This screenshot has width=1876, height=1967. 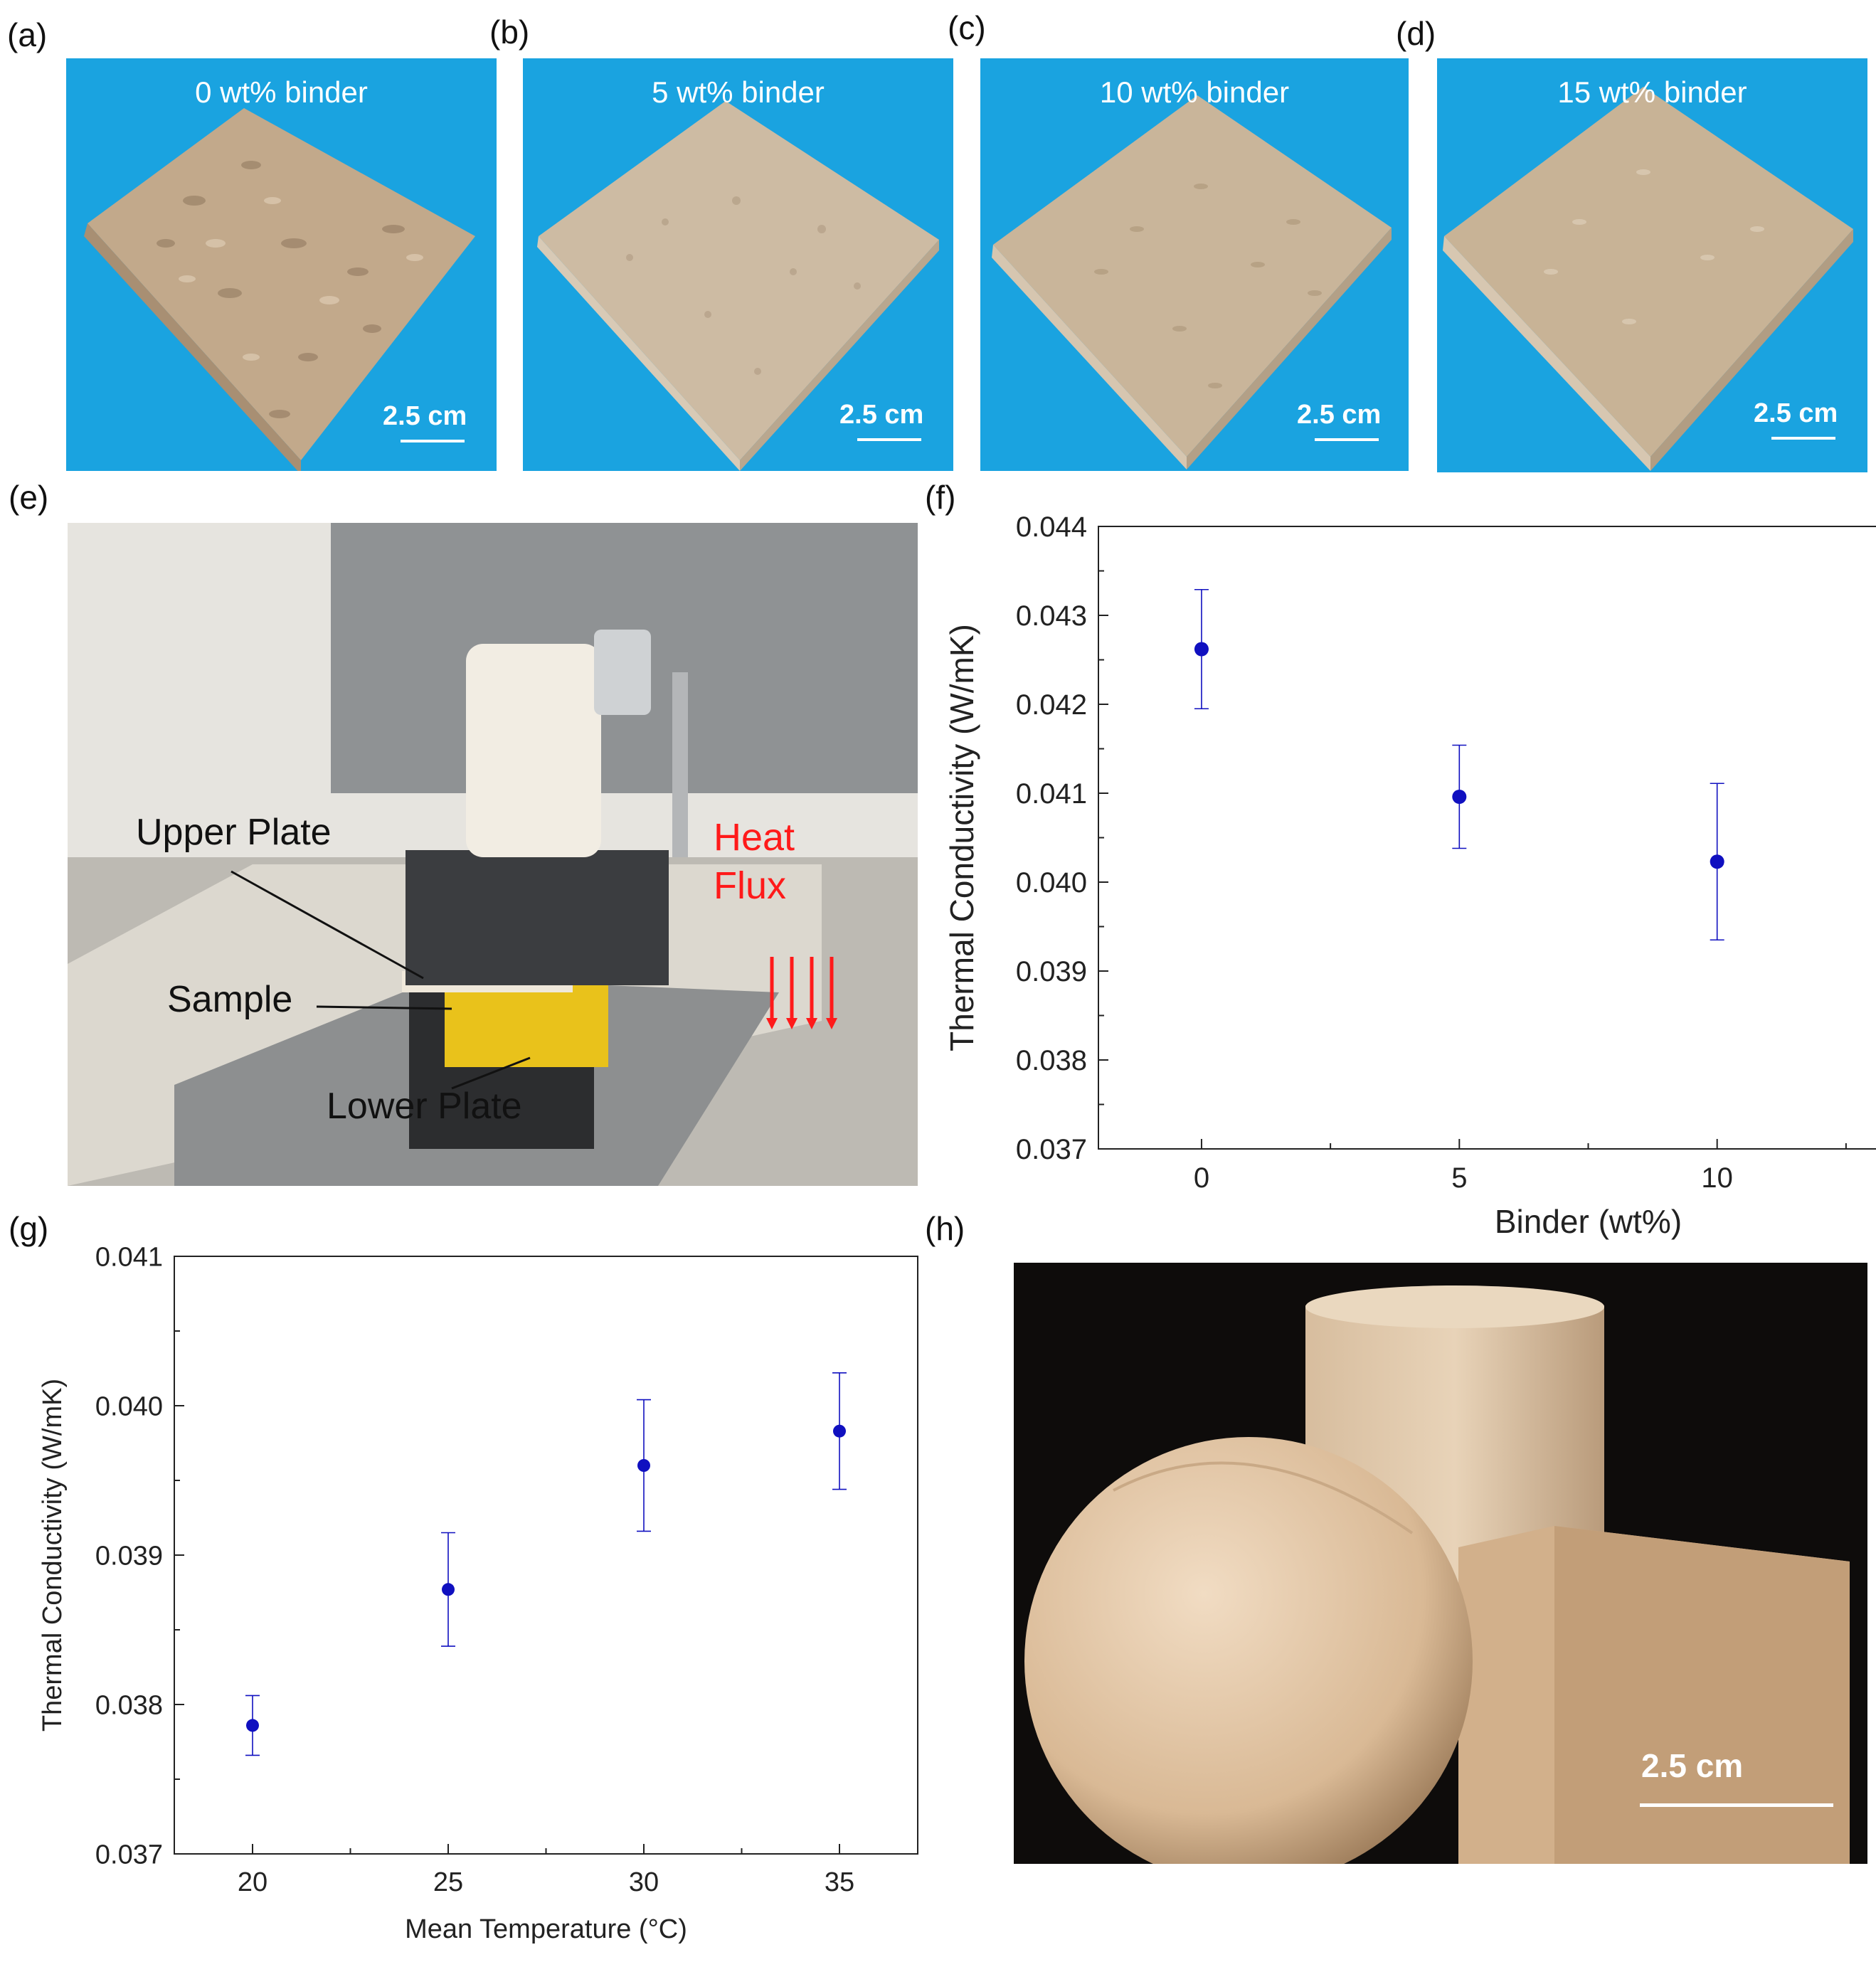 I want to click on x-tick-label: 10, so click(x=1717, y=1178).